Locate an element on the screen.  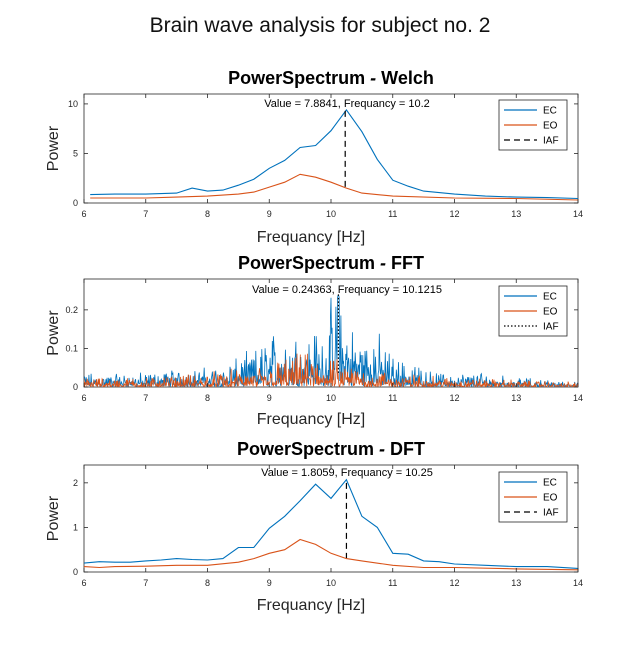
chart-title-part: FFT is located at coordinates (407, 263).